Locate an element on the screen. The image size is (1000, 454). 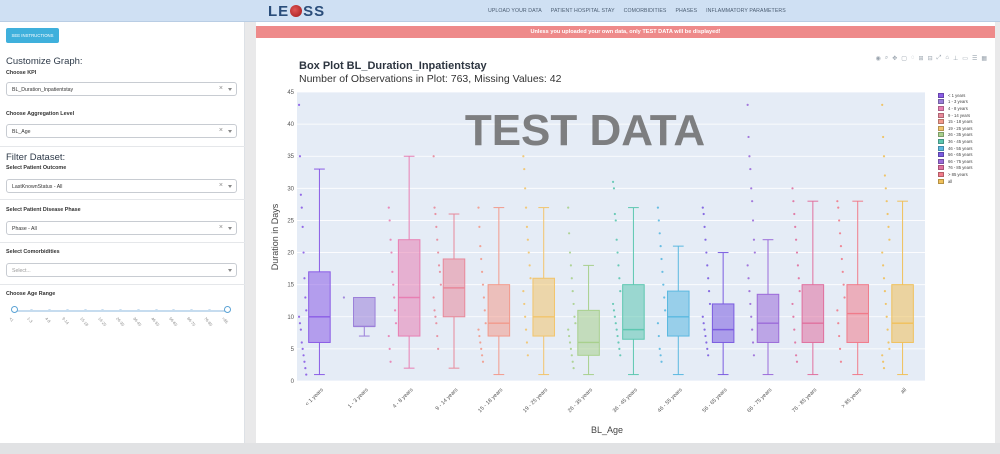
legend-label: > 85 years is located at coordinates (958, 174).